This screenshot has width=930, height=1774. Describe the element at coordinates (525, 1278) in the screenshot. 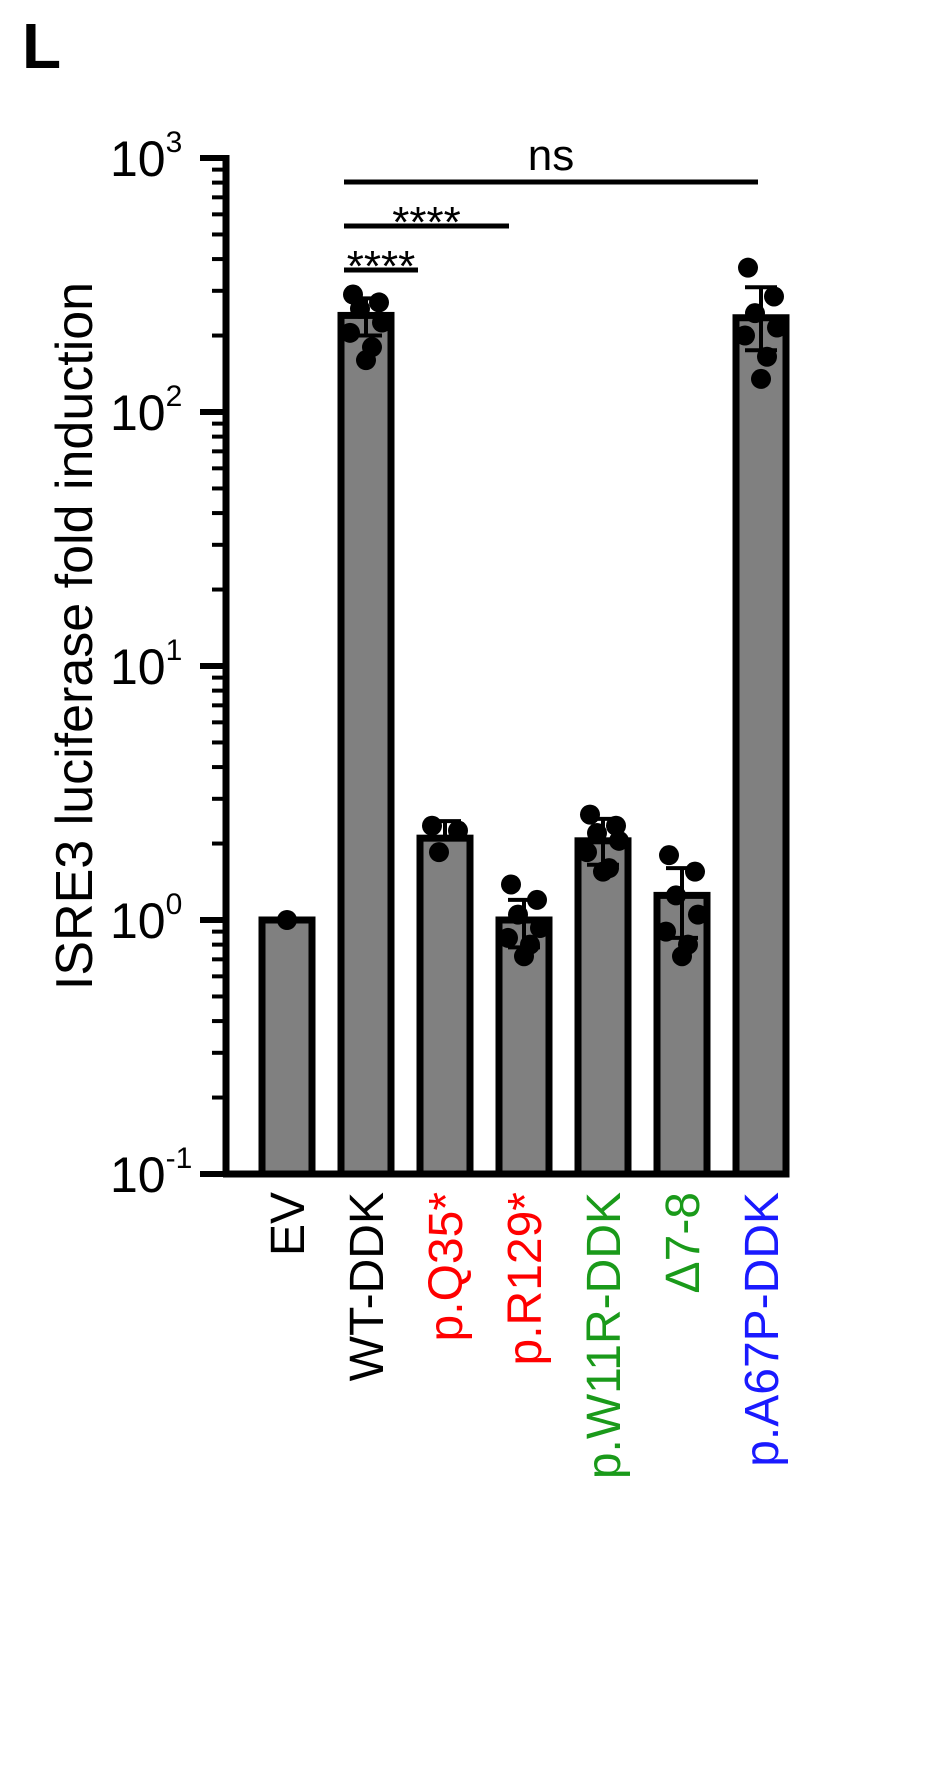

I see `x-tick-label: p.R129*` at that location.